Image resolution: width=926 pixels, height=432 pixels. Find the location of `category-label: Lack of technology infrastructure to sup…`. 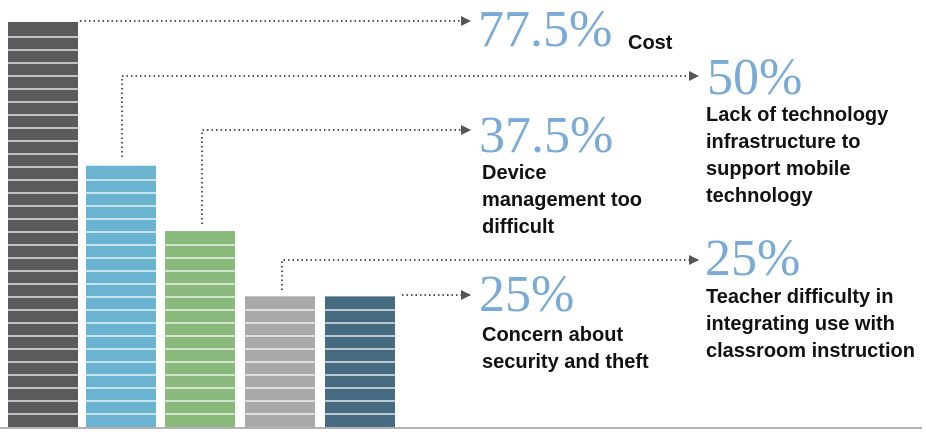

category-label: Lack of technology infrastructure to sup… is located at coordinates (797, 155).